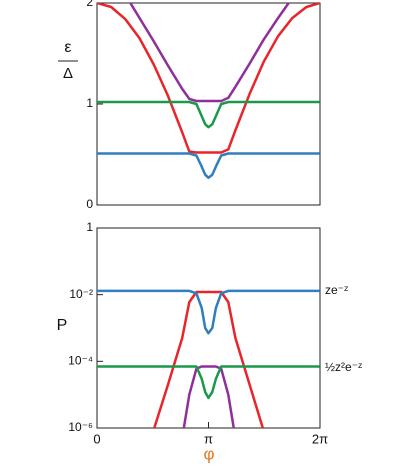 This screenshot has width=415, height=468. What do you see at coordinates (96, 438) in the screenshot?
I see `x-tick-label: 0` at bounding box center [96, 438].